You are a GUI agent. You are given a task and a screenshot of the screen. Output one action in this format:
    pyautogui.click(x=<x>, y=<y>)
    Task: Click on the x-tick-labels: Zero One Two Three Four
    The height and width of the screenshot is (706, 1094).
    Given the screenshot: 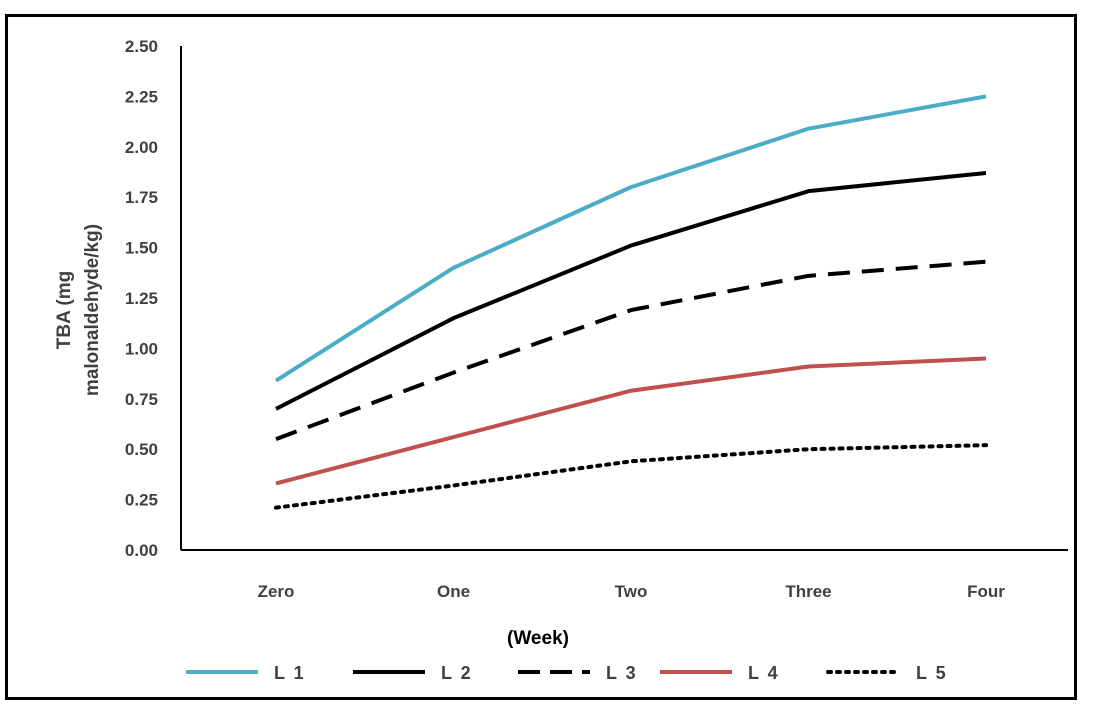 What is the action you would take?
    pyautogui.click(x=632, y=591)
    